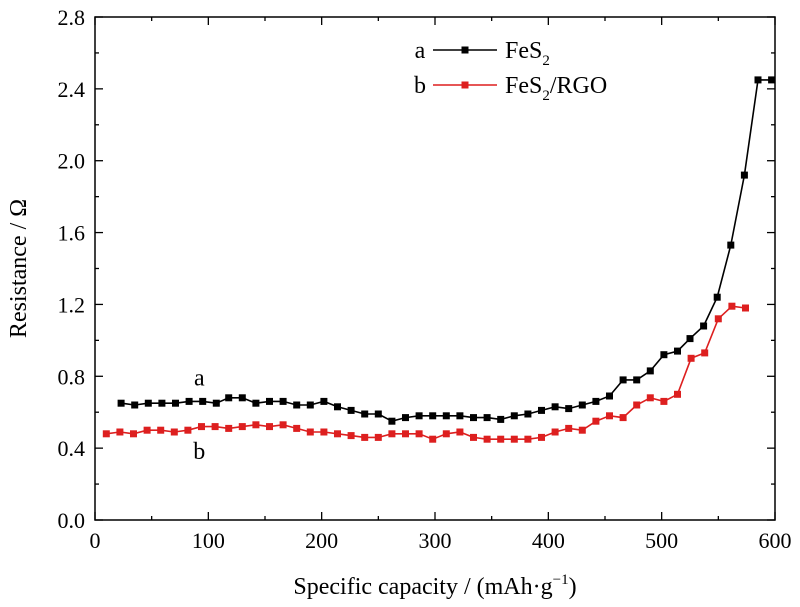 Image resolution: width=800 pixels, height=607 pixels. What do you see at coordinates (72, 520) in the screenshot?
I see `y-tick-label: 0.0` at bounding box center [72, 520].